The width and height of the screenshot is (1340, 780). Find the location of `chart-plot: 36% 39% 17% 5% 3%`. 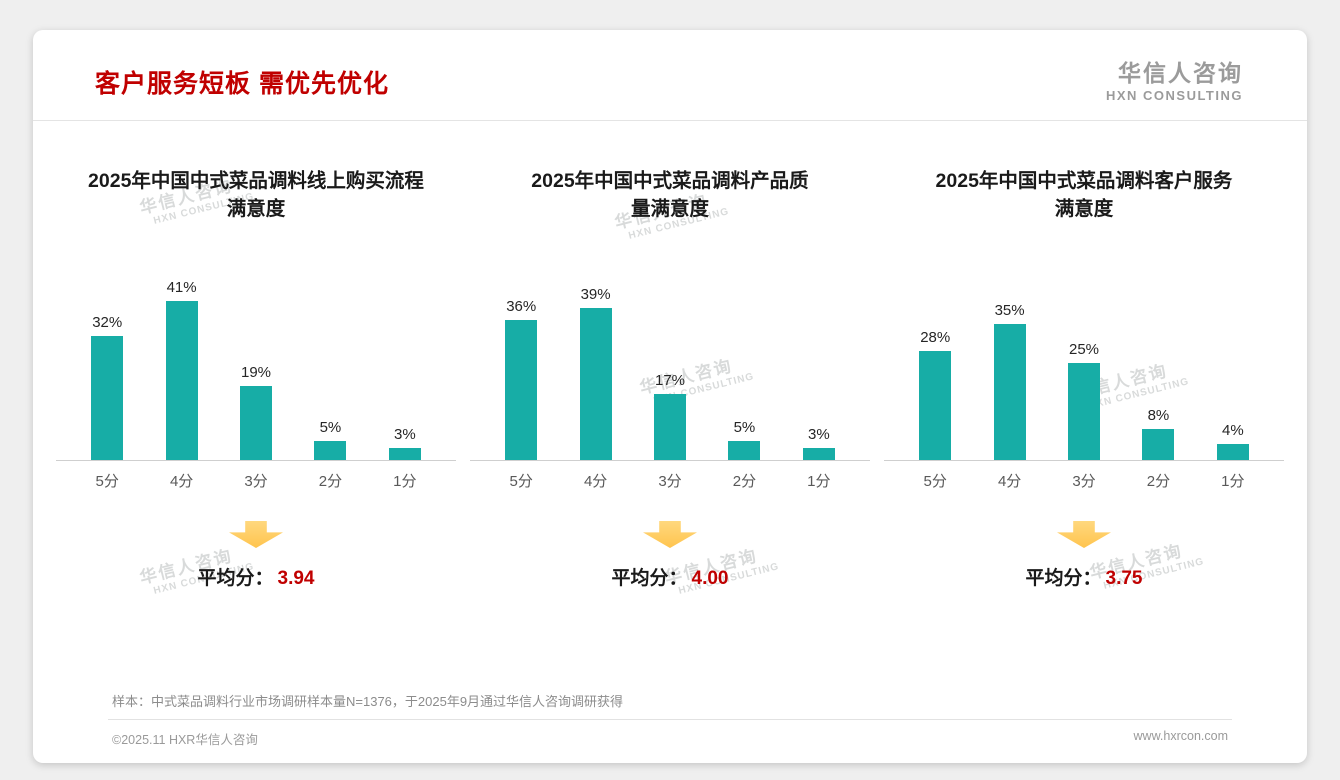

chart-plot: 36% 39% 17% 5% 3% is located at coordinates (670, 352).